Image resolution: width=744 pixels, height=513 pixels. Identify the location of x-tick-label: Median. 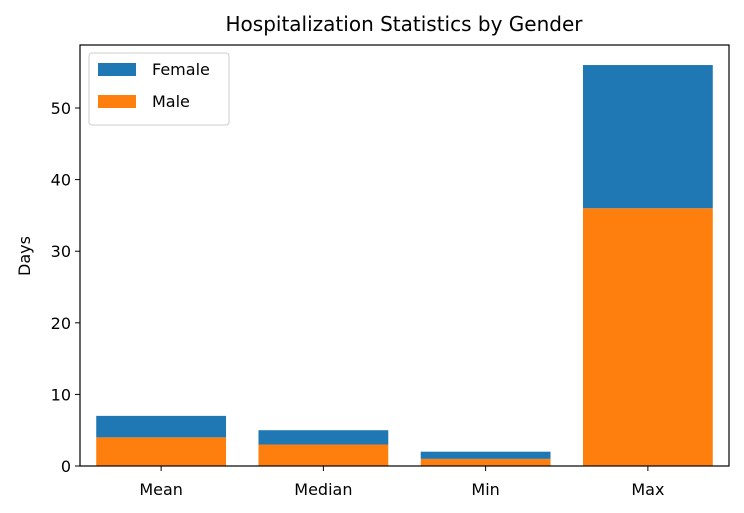
(323, 489).